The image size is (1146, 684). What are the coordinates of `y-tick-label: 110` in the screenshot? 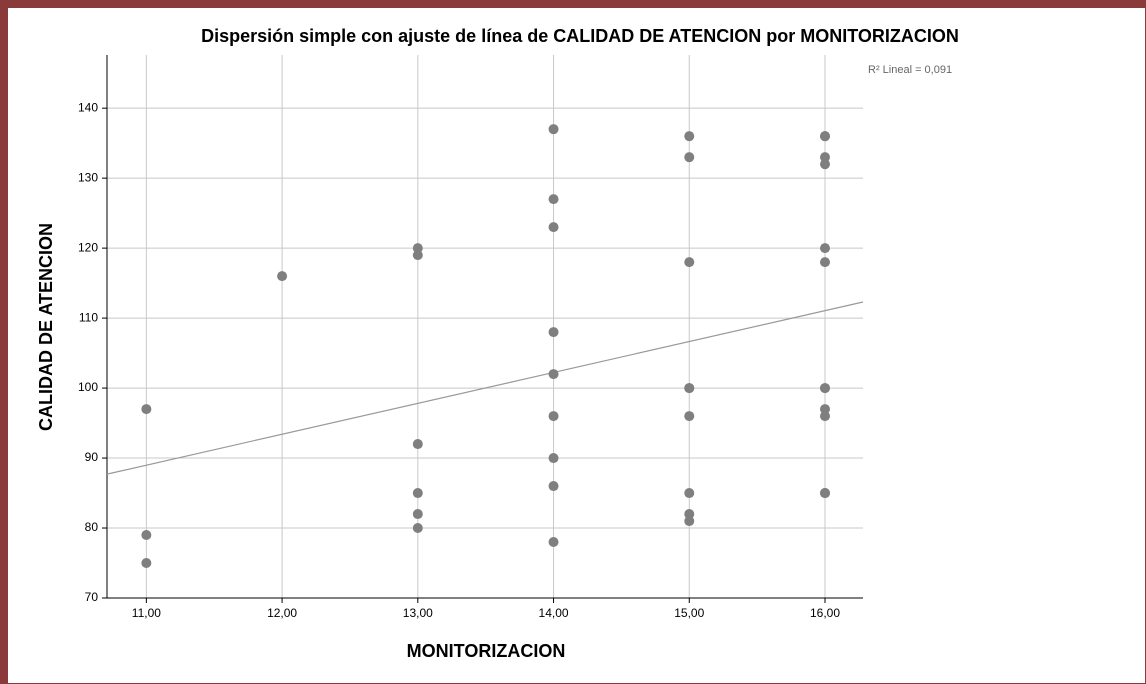 It's located at (88, 317).